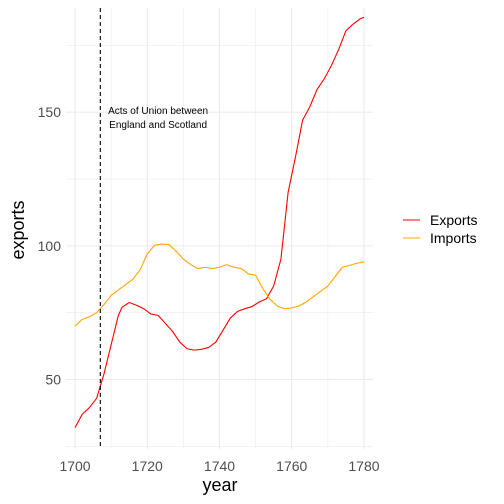 This screenshot has height=504, width=504. I want to click on annotation-text-line: England and Scotland, so click(158, 125).